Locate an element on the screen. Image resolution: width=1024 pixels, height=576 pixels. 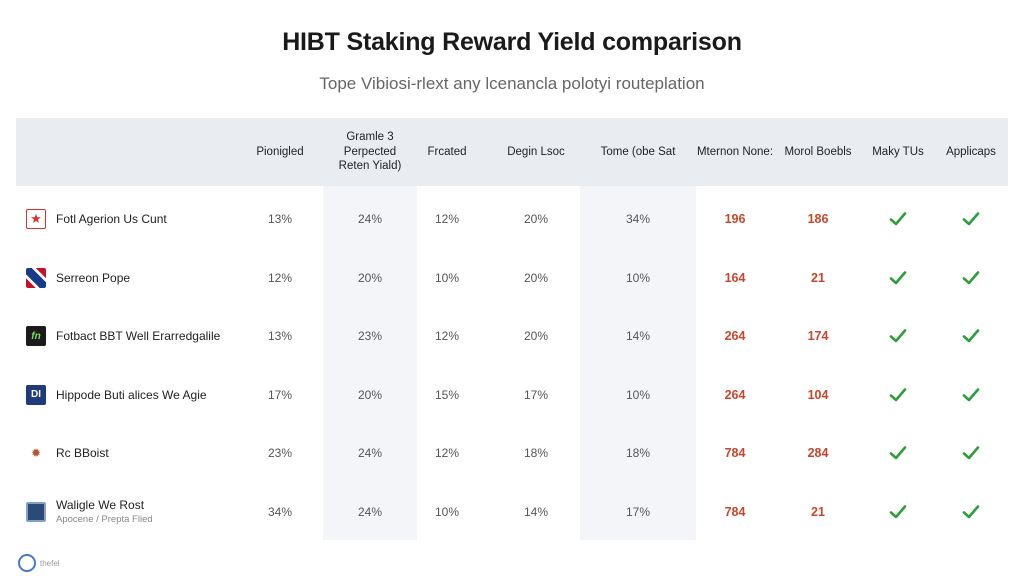
column-header: Morol Boebls is located at coordinates (818, 151).